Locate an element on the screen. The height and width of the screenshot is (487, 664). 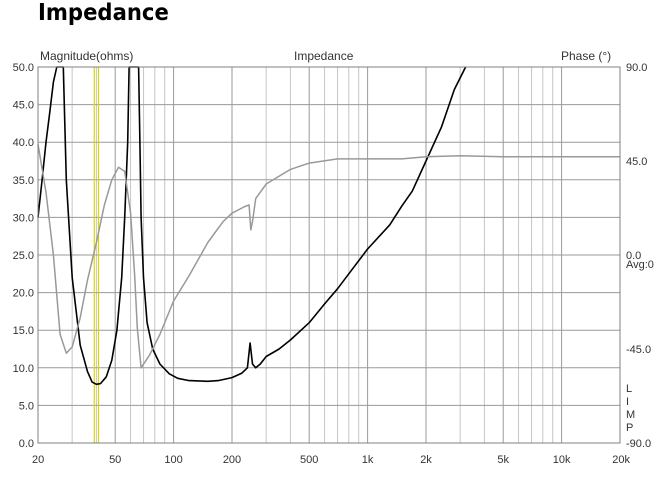
x-tick-label: 20 is located at coordinates (38, 460).